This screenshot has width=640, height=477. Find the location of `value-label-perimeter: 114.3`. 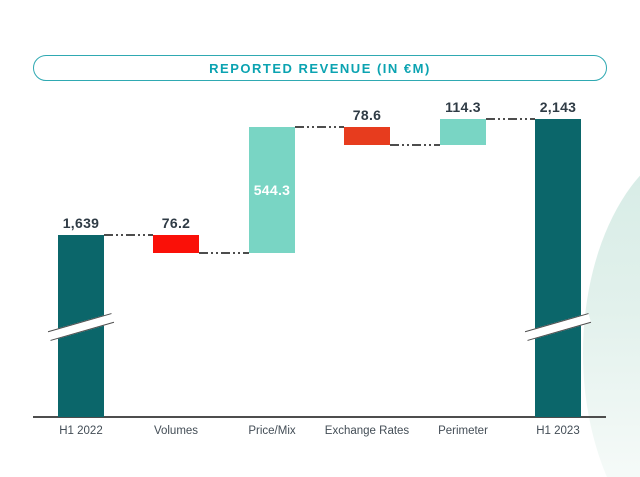

value-label-perimeter: 114.3 is located at coordinates (463, 107).